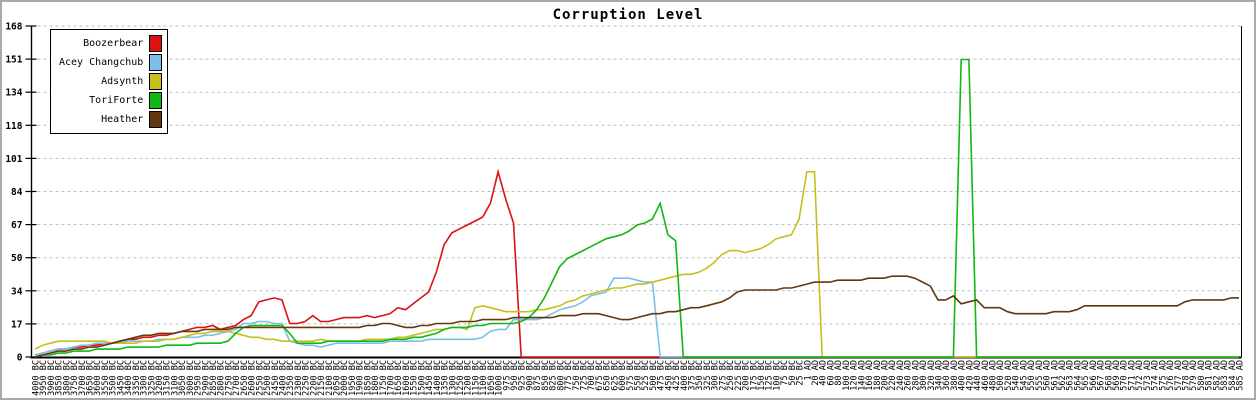 The width and height of the screenshot is (1256, 400). I want to click on x-axis-label: 582 AD, so click(1217, 375).